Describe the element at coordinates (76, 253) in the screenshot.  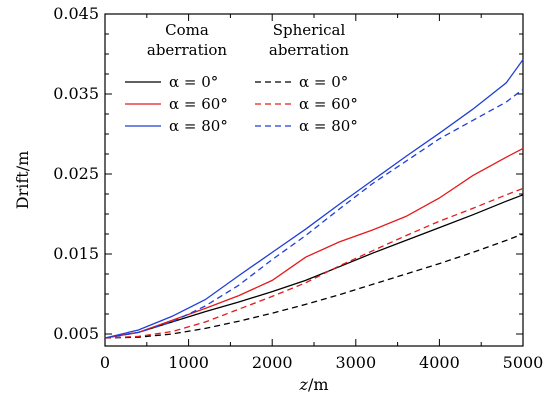
I see `y-tick-label: 0.015` at that location.